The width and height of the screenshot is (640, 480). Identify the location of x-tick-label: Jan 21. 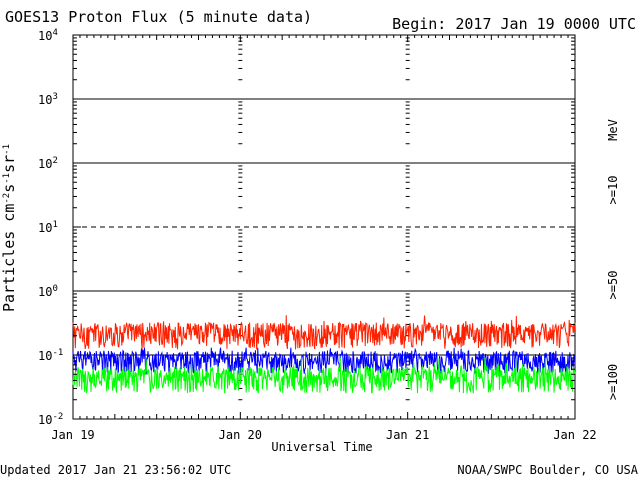
(407, 435).